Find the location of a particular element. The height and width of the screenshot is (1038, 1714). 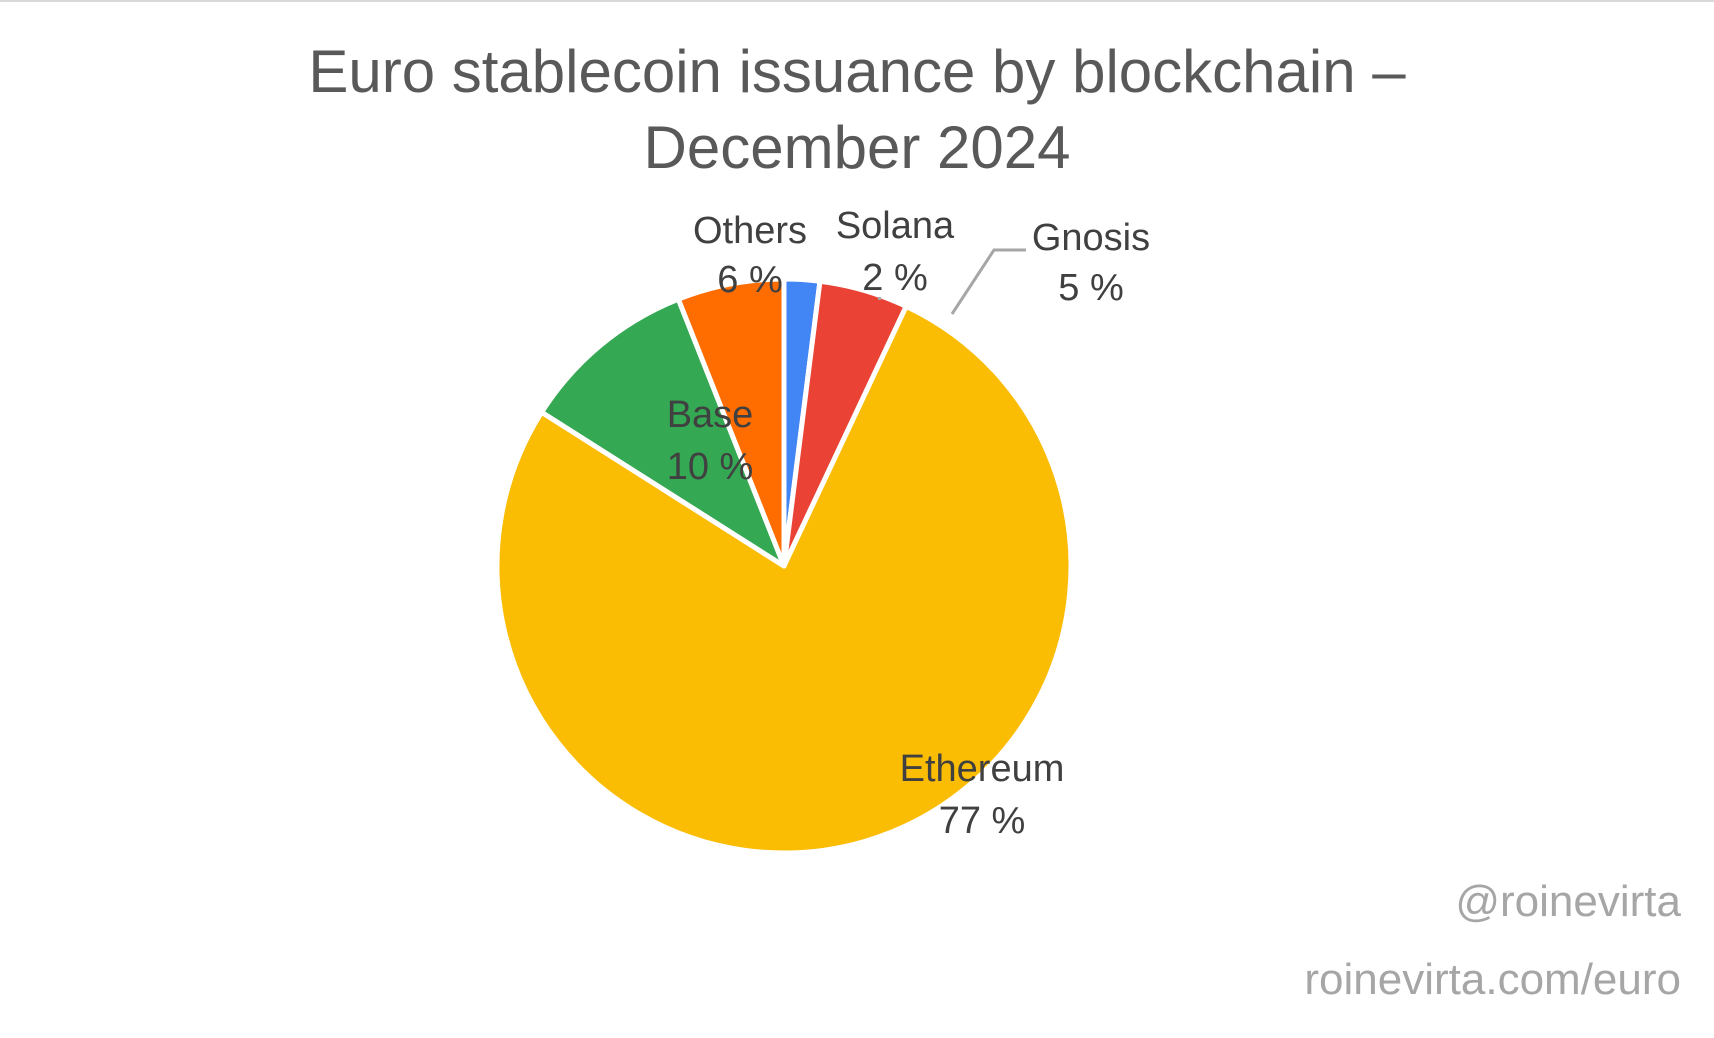

label-ethereum-name: Ethereum is located at coordinates (982, 769).